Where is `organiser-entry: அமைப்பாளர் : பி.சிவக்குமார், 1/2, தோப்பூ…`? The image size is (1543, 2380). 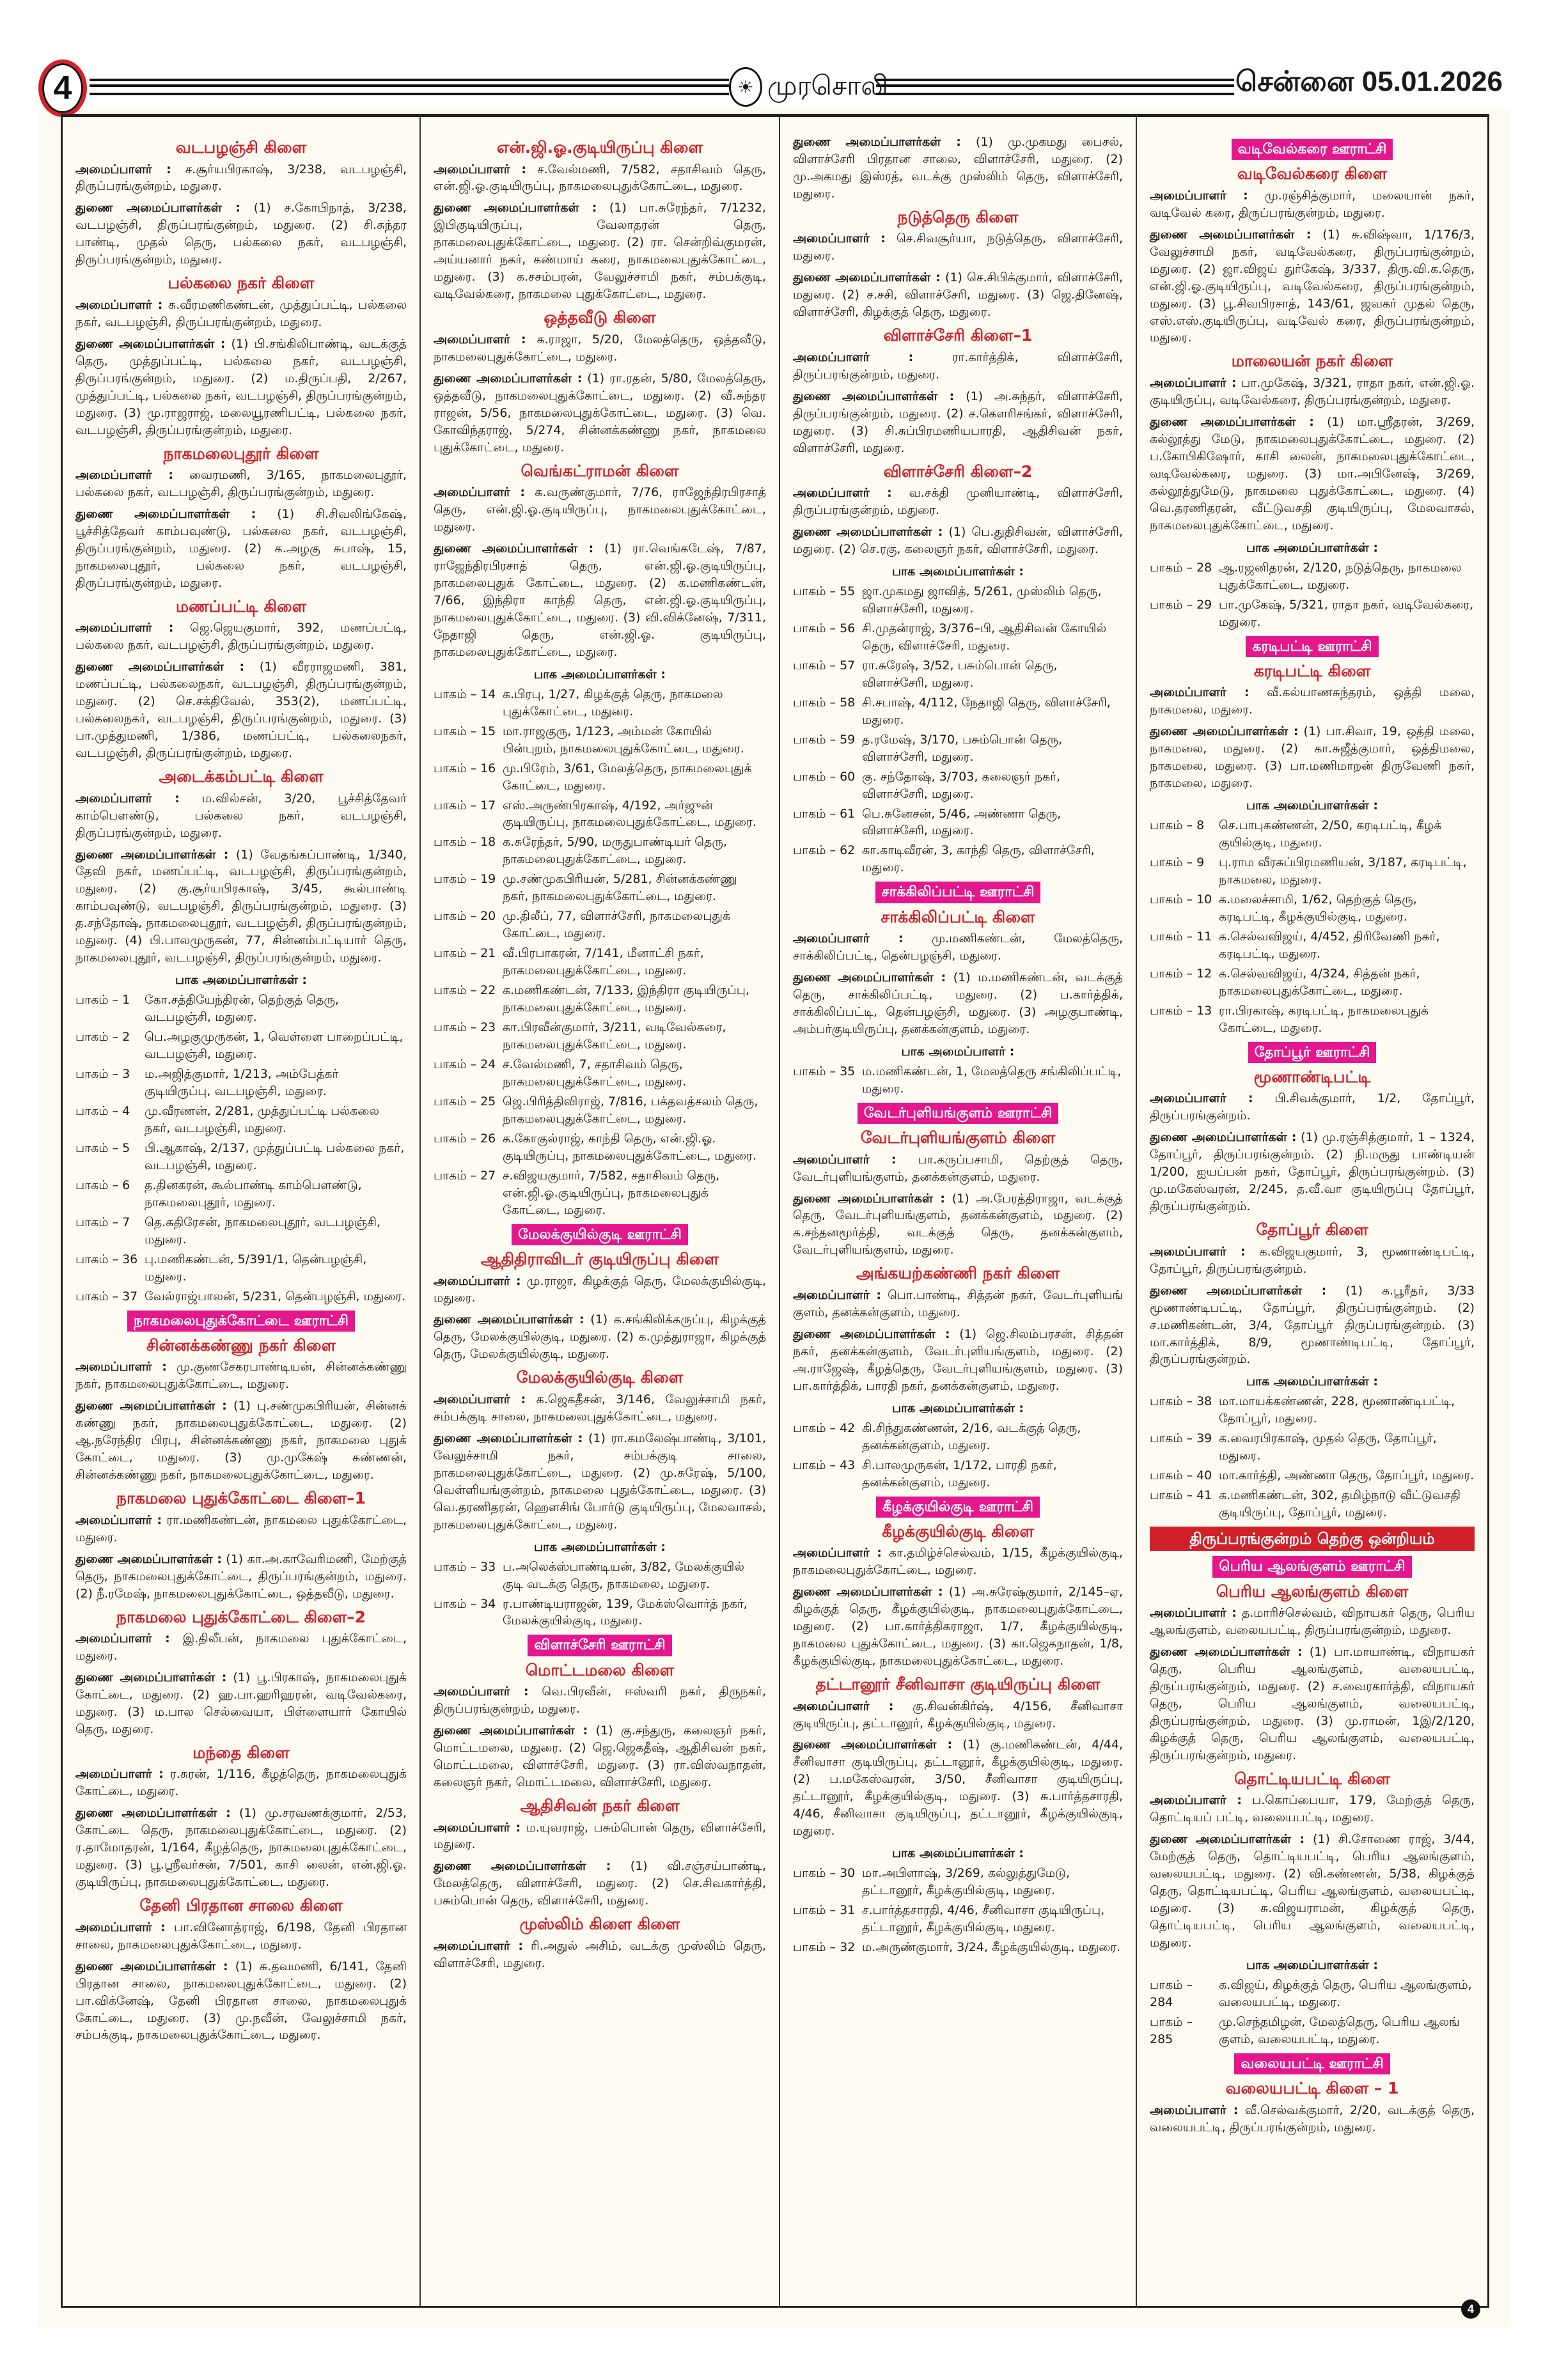 organiser-entry: அமைப்பாளர் : பி.சிவக்குமார், 1/2, தோப்பூ… is located at coordinates (1312, 1107).